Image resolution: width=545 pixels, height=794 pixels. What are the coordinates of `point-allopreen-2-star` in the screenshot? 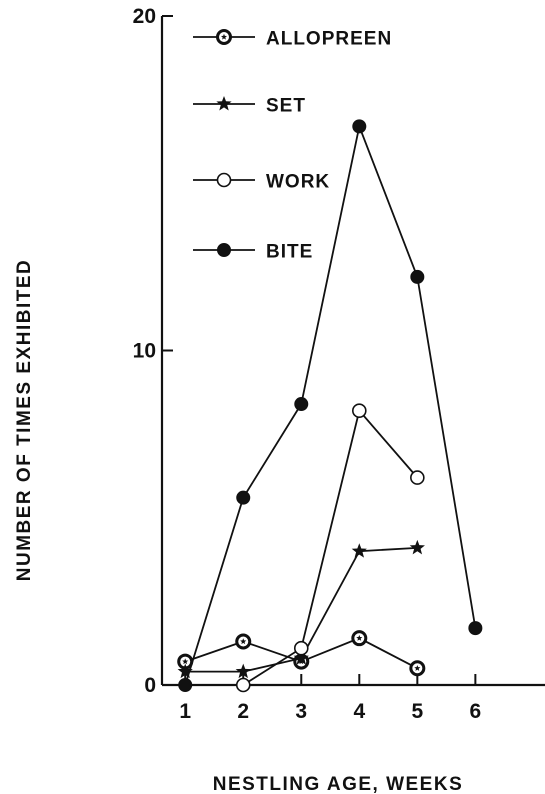 It's located at (243, 641).